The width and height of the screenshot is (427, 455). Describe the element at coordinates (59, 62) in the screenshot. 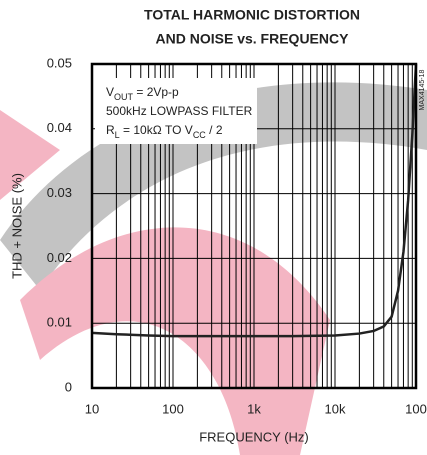

I see `y-tick-label: 0.05` at that location.